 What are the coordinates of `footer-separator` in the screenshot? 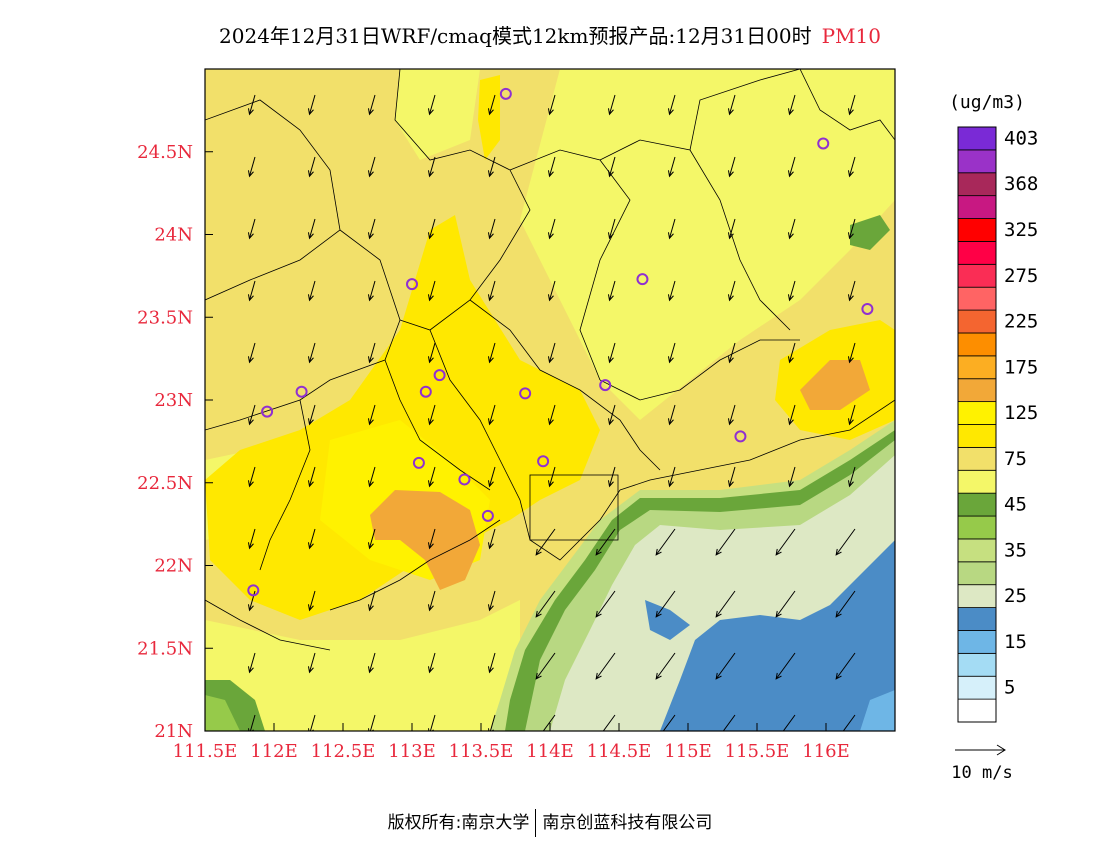 It's located at (536, 823).